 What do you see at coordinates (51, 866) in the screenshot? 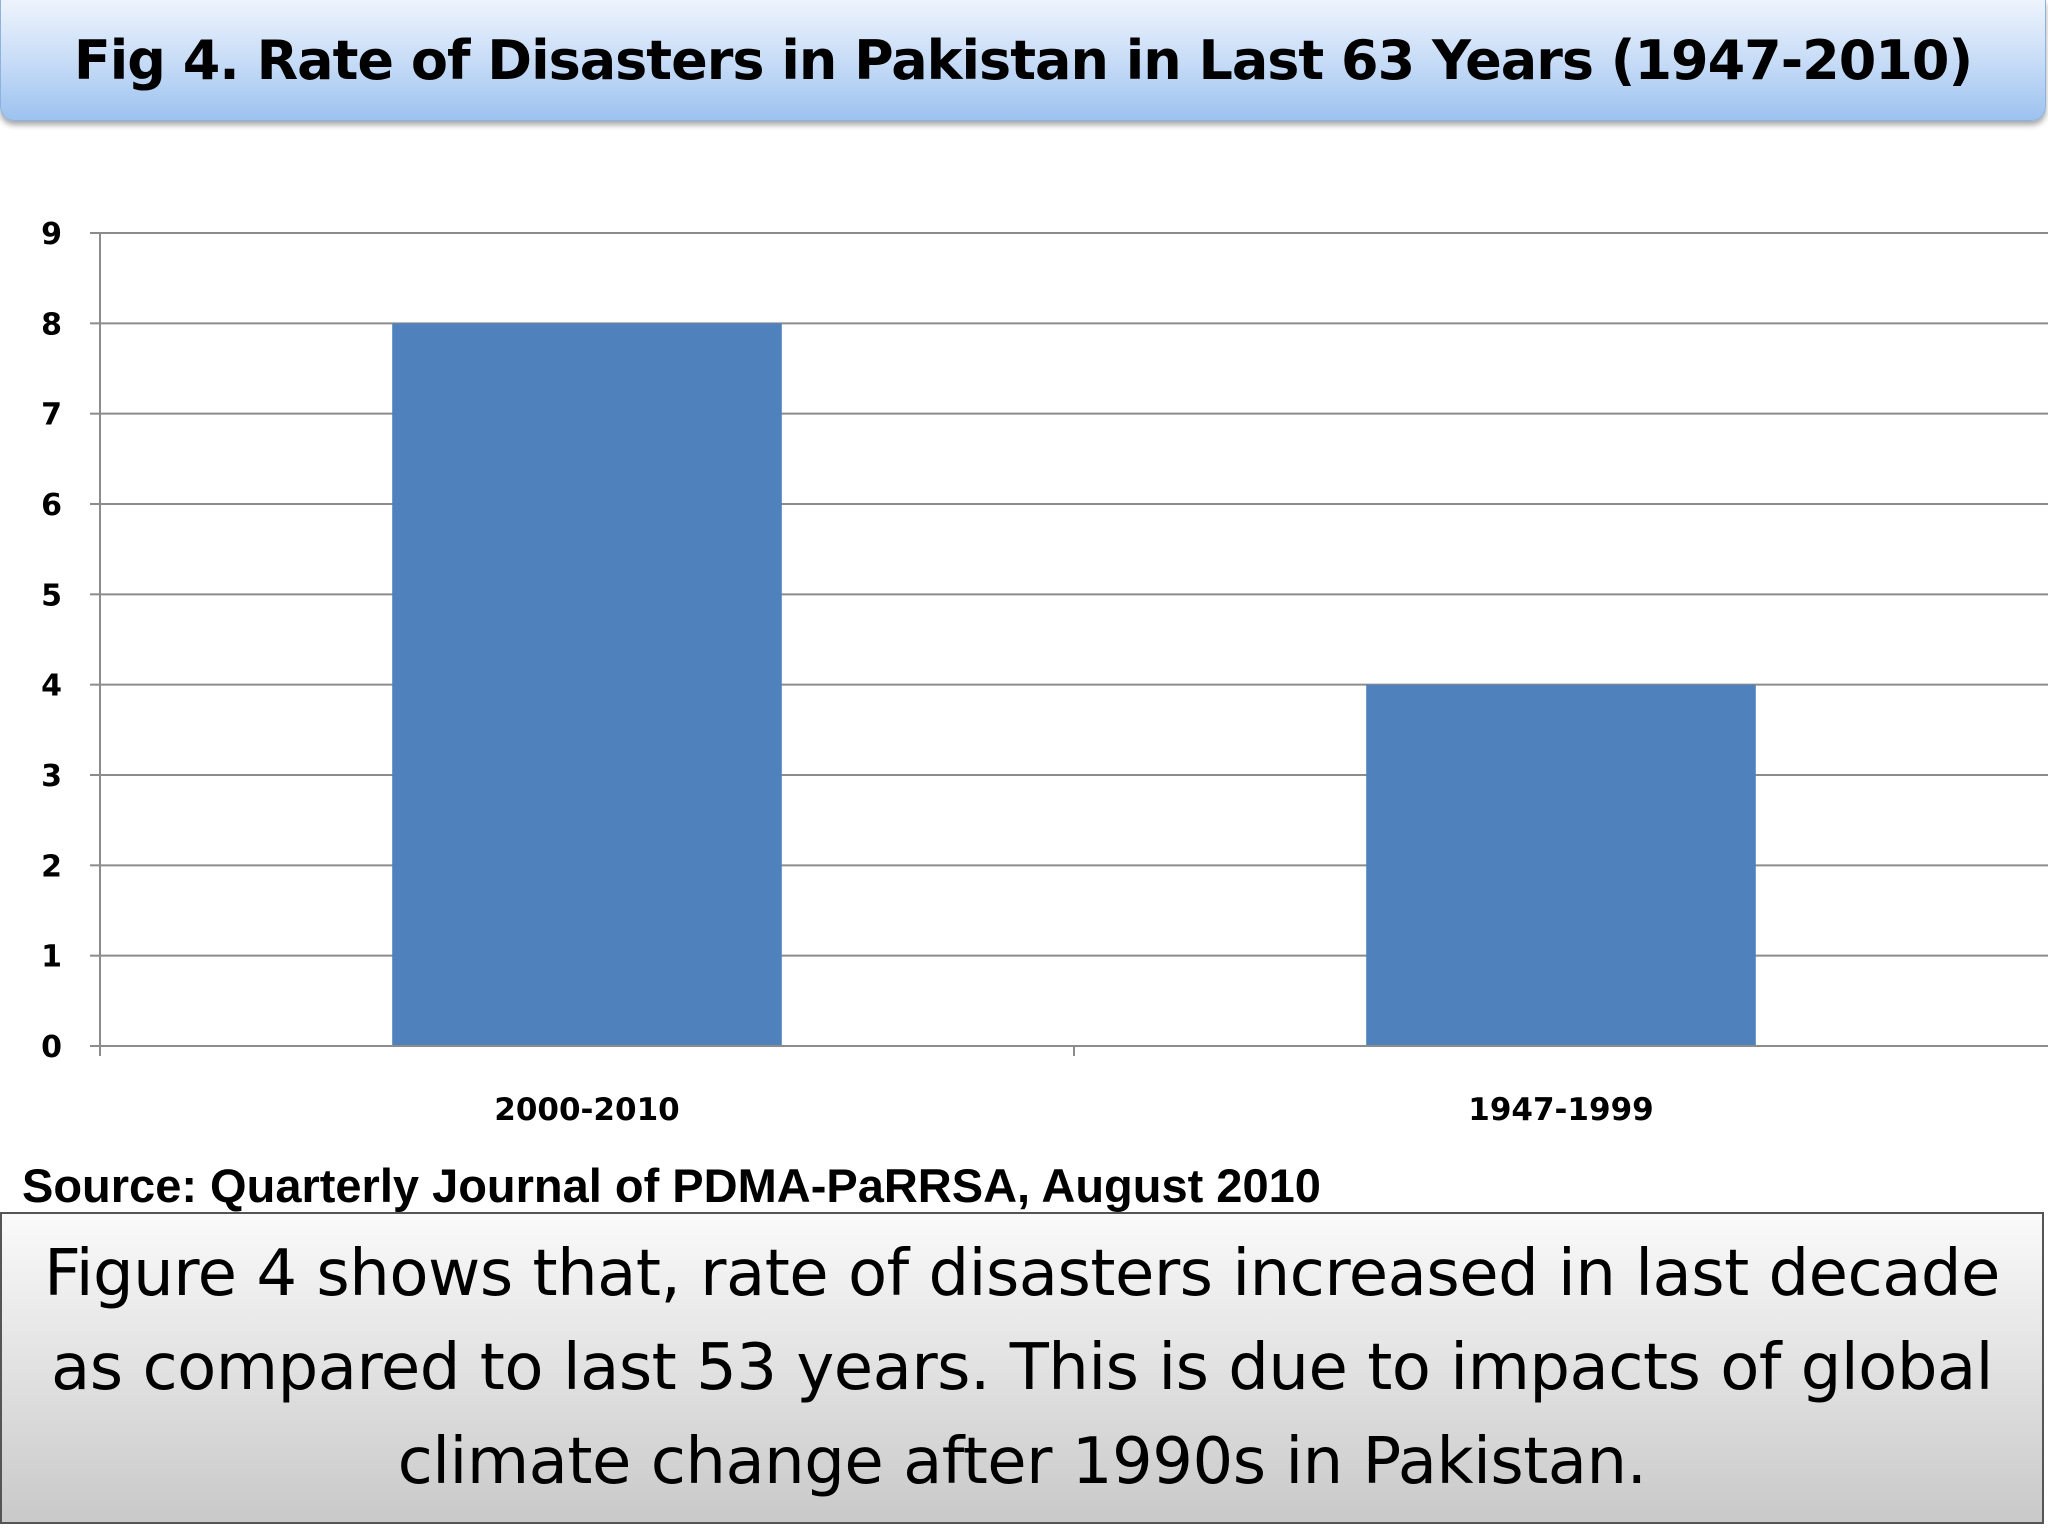
I see `y-tick-label: 2` at bounding box center [51, 866].